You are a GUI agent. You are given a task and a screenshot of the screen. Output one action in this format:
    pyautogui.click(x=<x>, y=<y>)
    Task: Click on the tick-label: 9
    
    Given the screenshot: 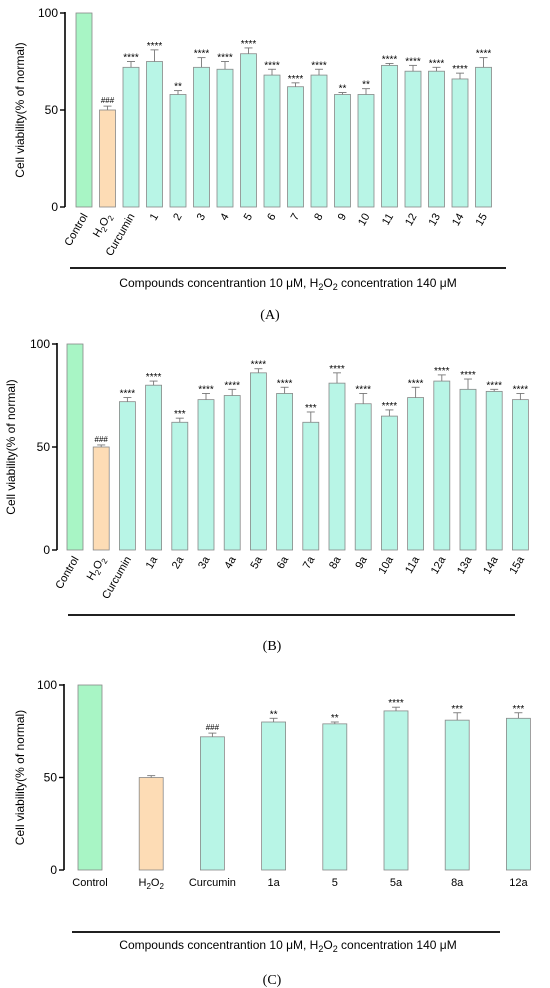 What is the action you would take?
    pyautogui.click(x=342, y=217)
    